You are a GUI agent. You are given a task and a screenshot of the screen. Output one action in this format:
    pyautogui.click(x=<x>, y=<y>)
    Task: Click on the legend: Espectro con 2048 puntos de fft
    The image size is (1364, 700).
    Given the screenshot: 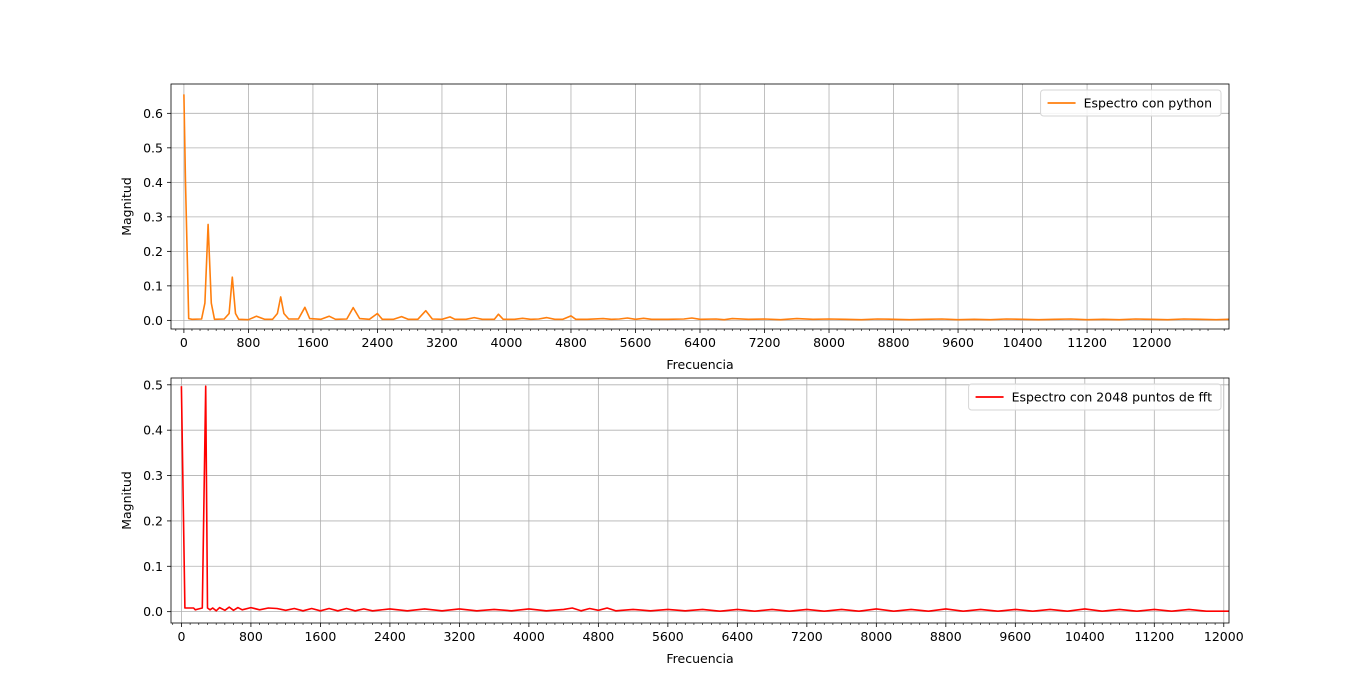 What is the action you would take?
    pyautogui.click(x=1095, y=397)
    